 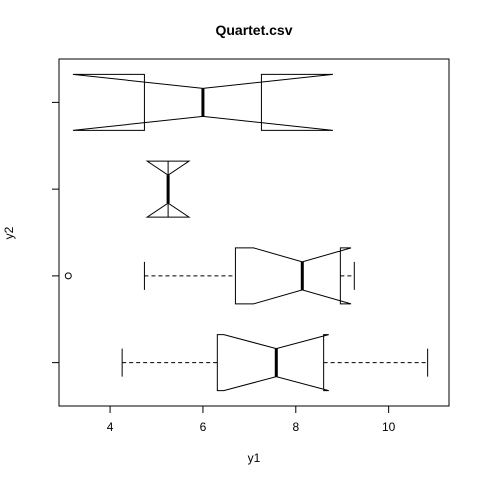 I want to click on x-tick-label: 4, so click(x=110, y=427).